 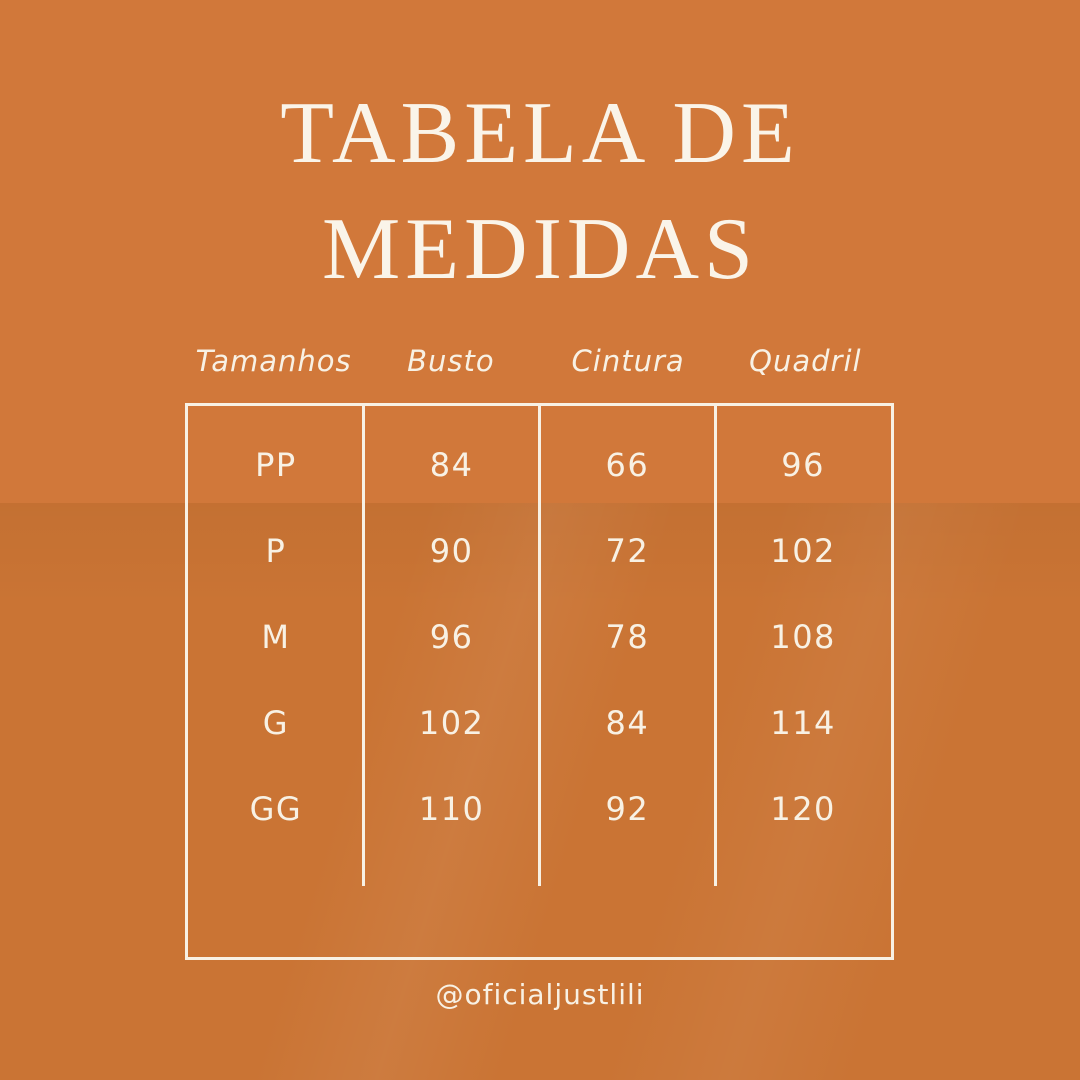 I want to click on busto-value: 84, so click(x=451, y=465).